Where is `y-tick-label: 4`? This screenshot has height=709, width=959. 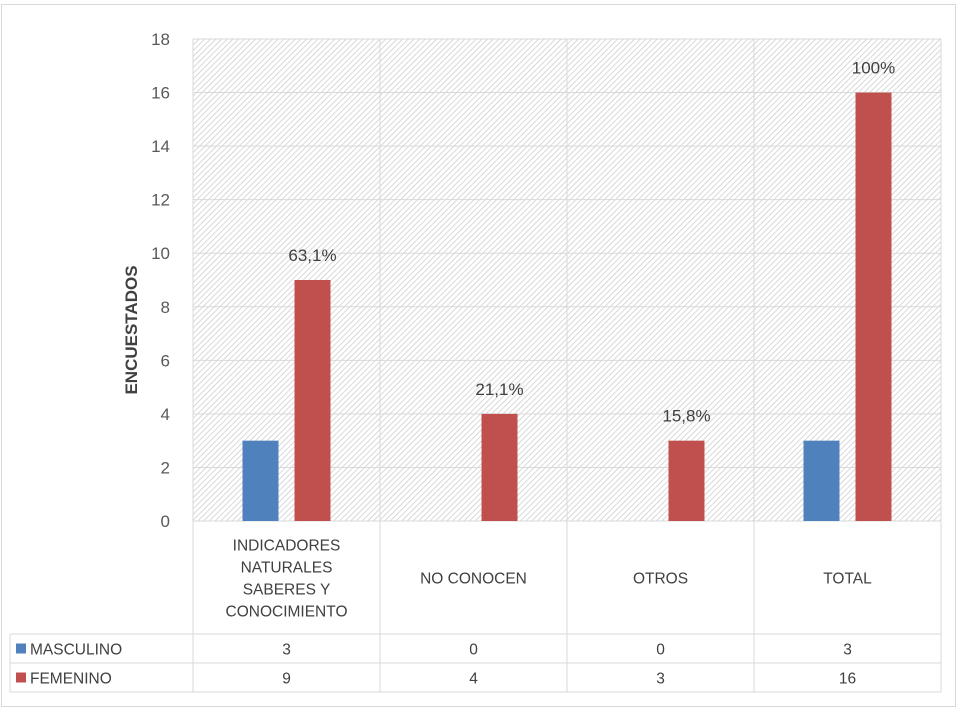
y-tick-label: 4 is located at coordinates (165, 414).